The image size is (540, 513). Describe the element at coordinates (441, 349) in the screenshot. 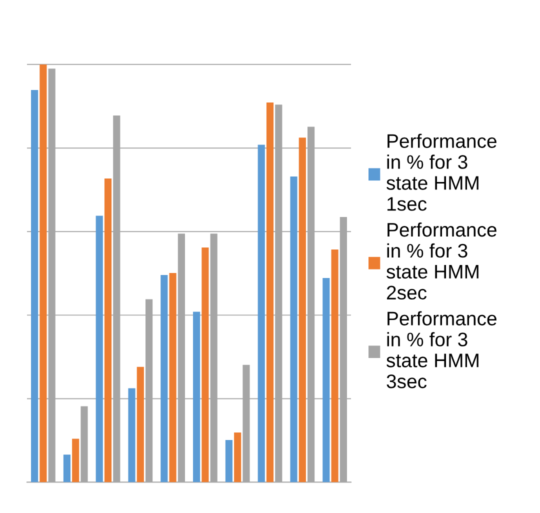

I see `legend-label: Performance in % for 3 state HMM 3sec` at that location.